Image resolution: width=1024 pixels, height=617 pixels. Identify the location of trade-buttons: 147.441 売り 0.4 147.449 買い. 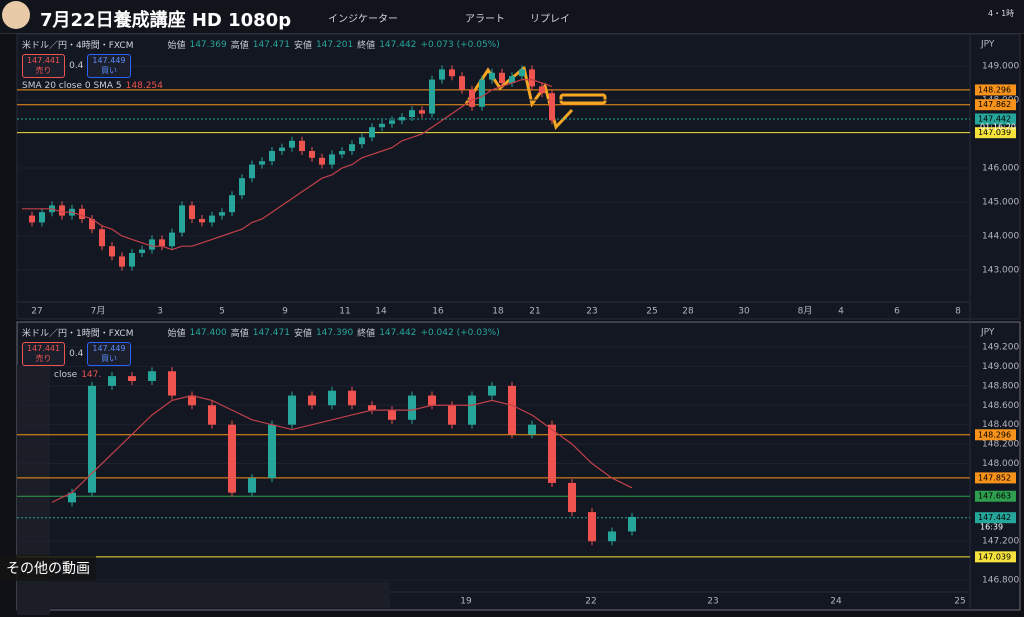
(76, 354).